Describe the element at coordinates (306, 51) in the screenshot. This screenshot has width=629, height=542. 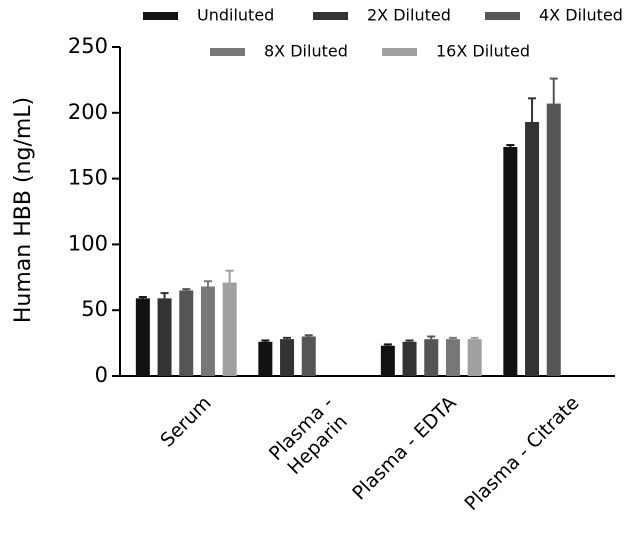
I see `legend-label: 8X Diluted` at that location.